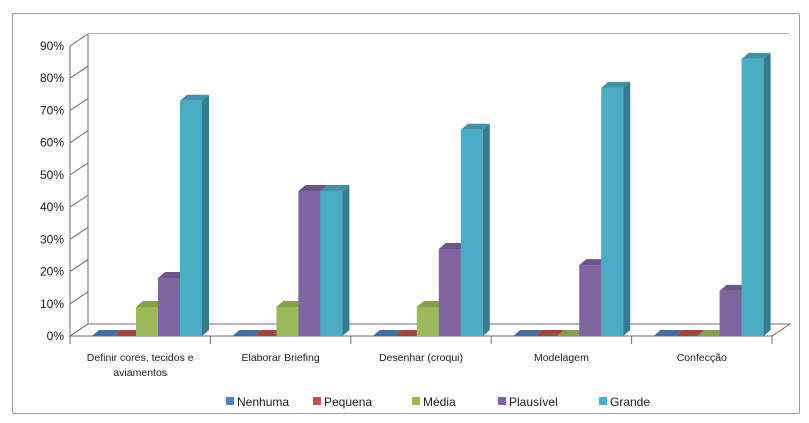 The height and width of the screenshot is (423, 809). I want to click on y-tick-label: 70%, so click(52, 110).